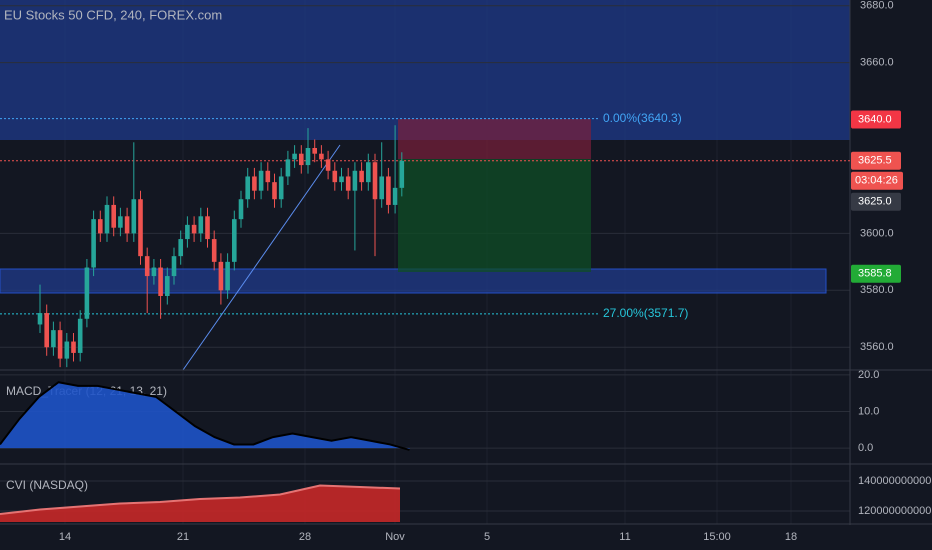  I want to click on y-tick-label: 3680.0, so click(877, 6).